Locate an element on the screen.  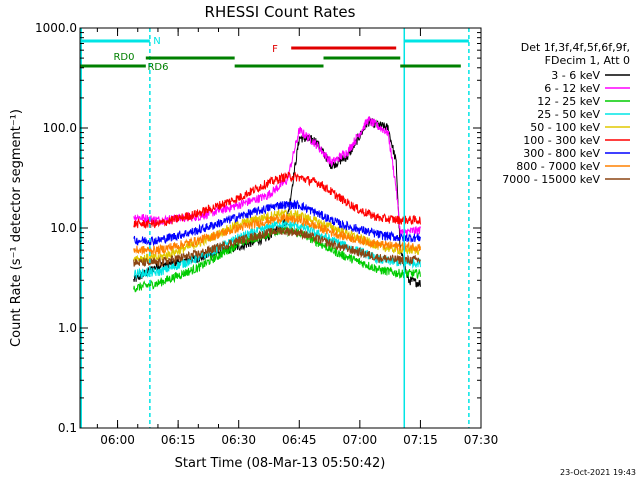
legend-entry-label-3: 12 - 25 keV is located at coordinates (568, 101).